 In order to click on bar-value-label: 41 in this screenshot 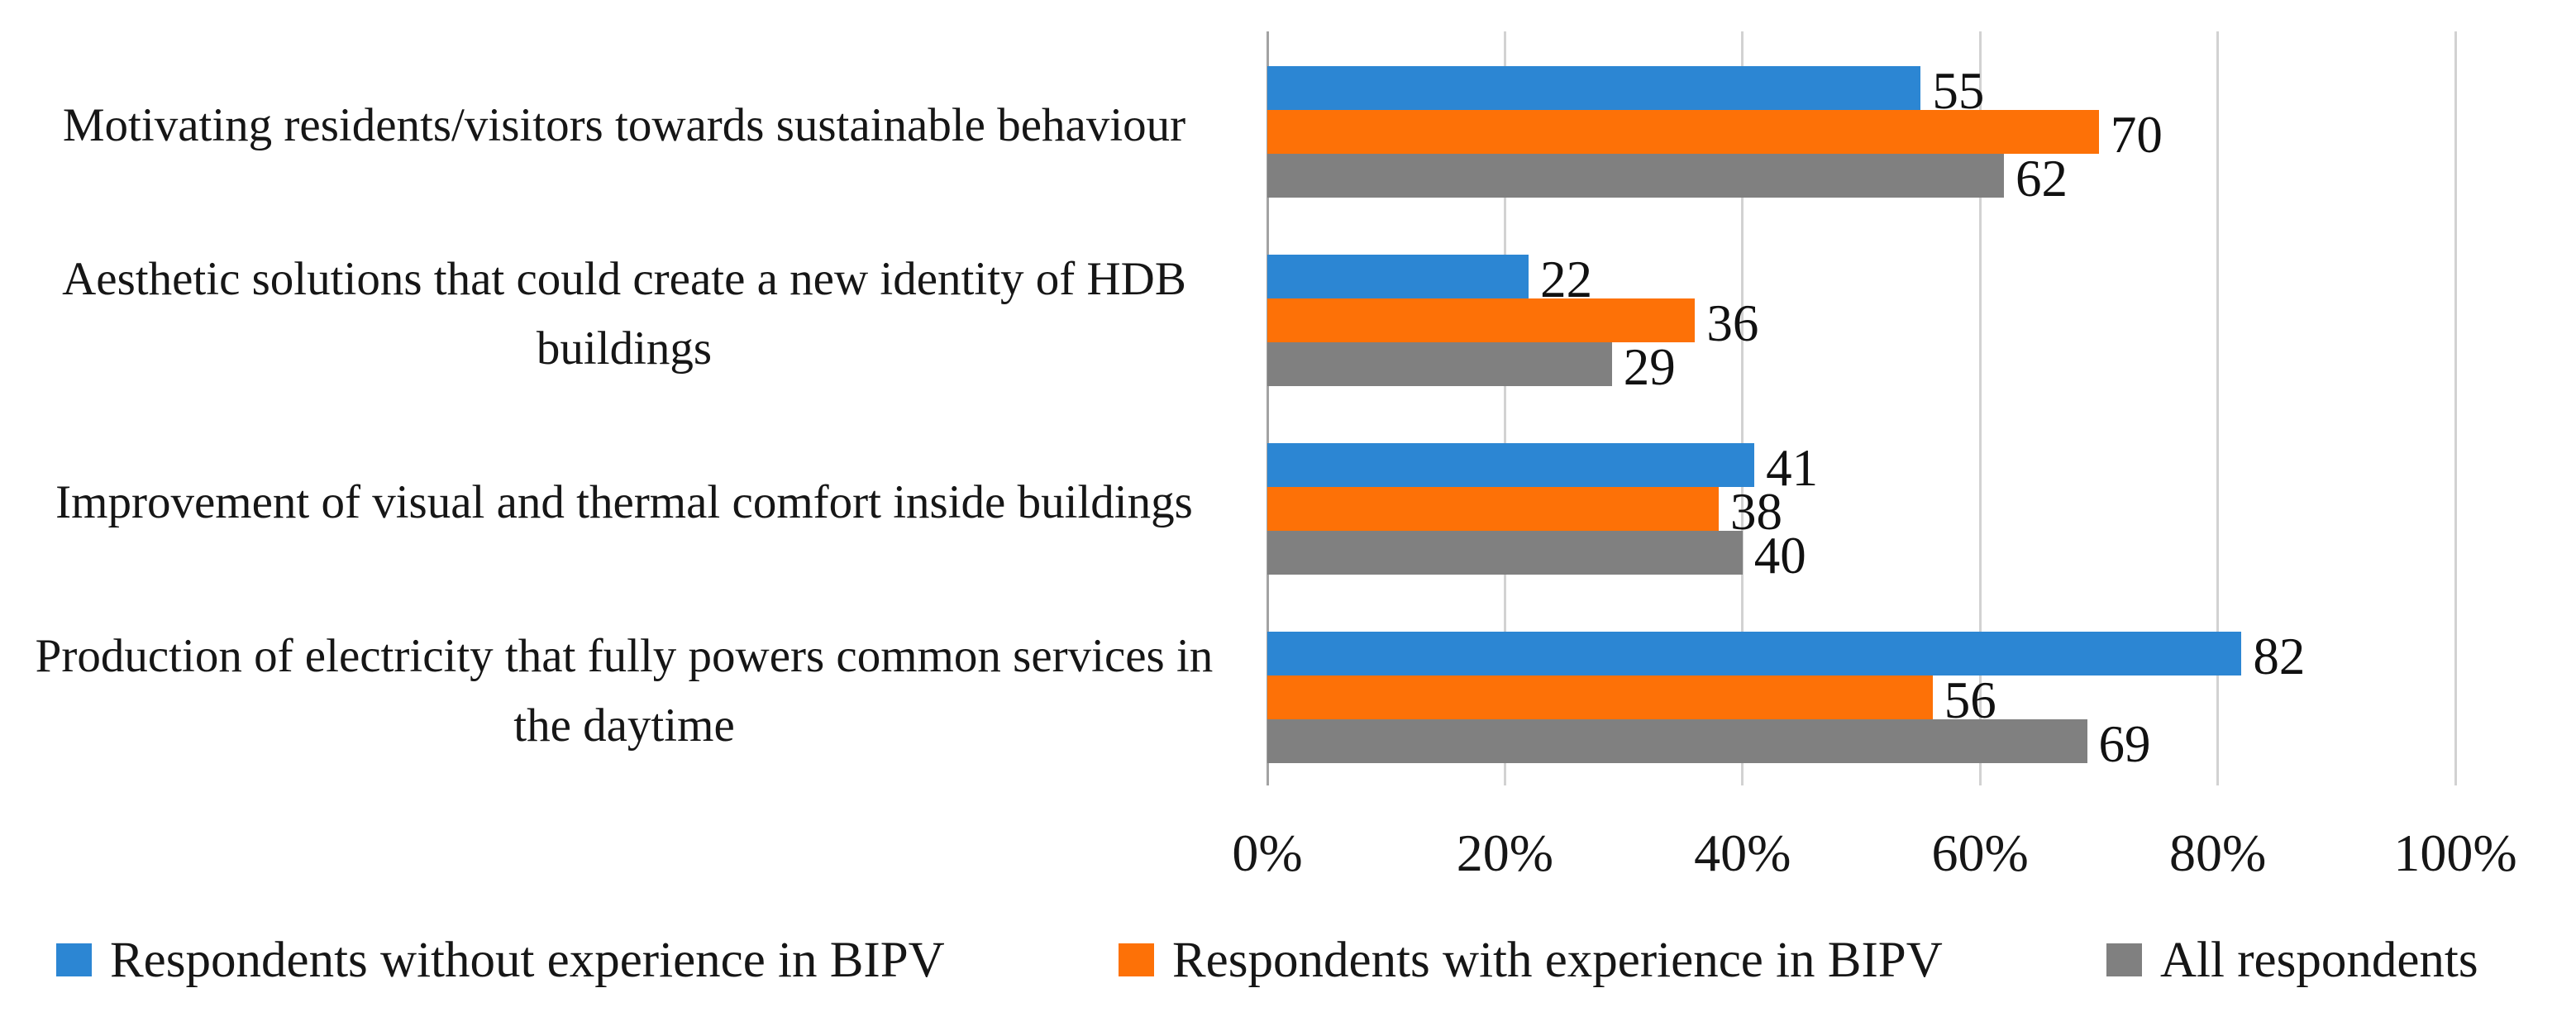, I will do `click(1793, 468)`.